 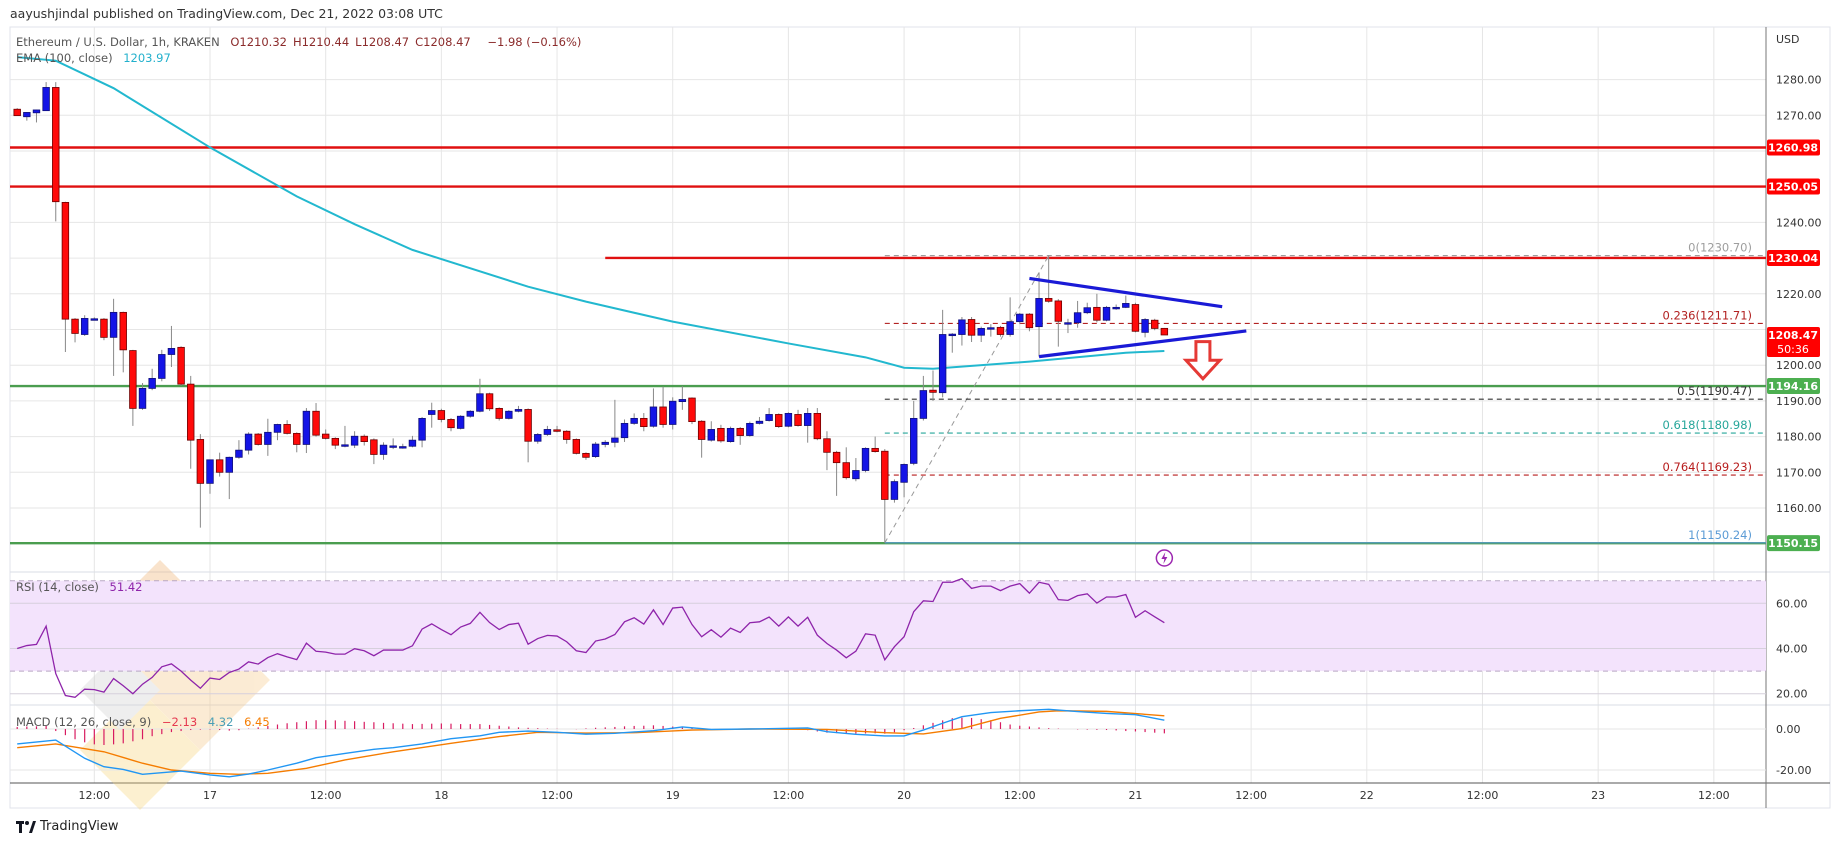 What do you see at coordinates (1203, 360) in the screenshot?
I see `down-arrow-icon` at bounding box center [1203, 360].